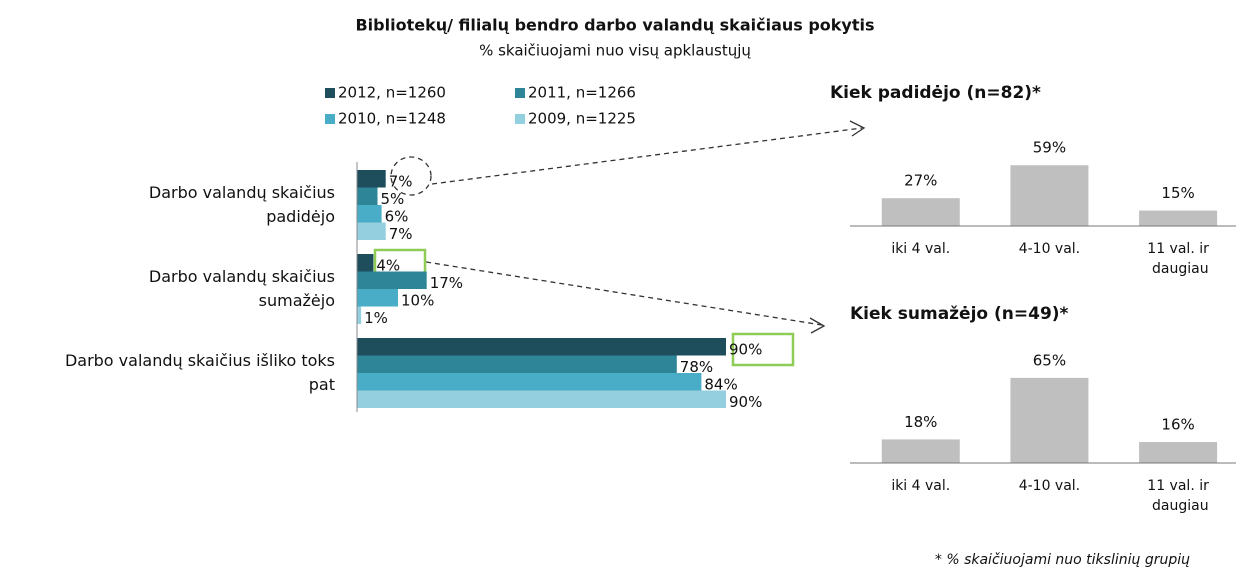 The image size is (1254, 571). Describe the element at coordinates (392, 119) in the screenshot. I see `legend-label: 2010, n=1248` at that location.